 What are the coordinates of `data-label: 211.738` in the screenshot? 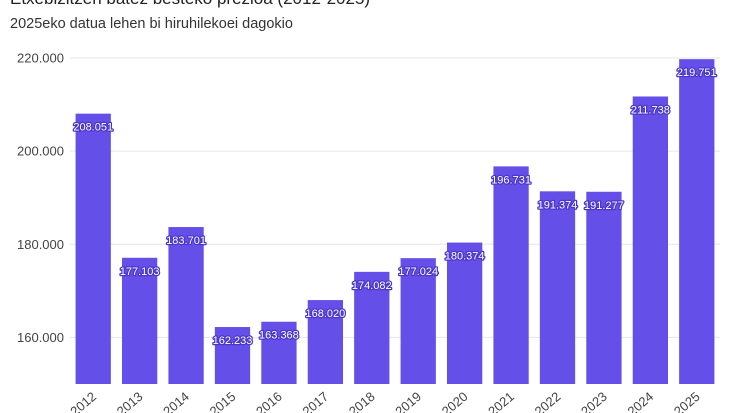 It's located at (650, 110).